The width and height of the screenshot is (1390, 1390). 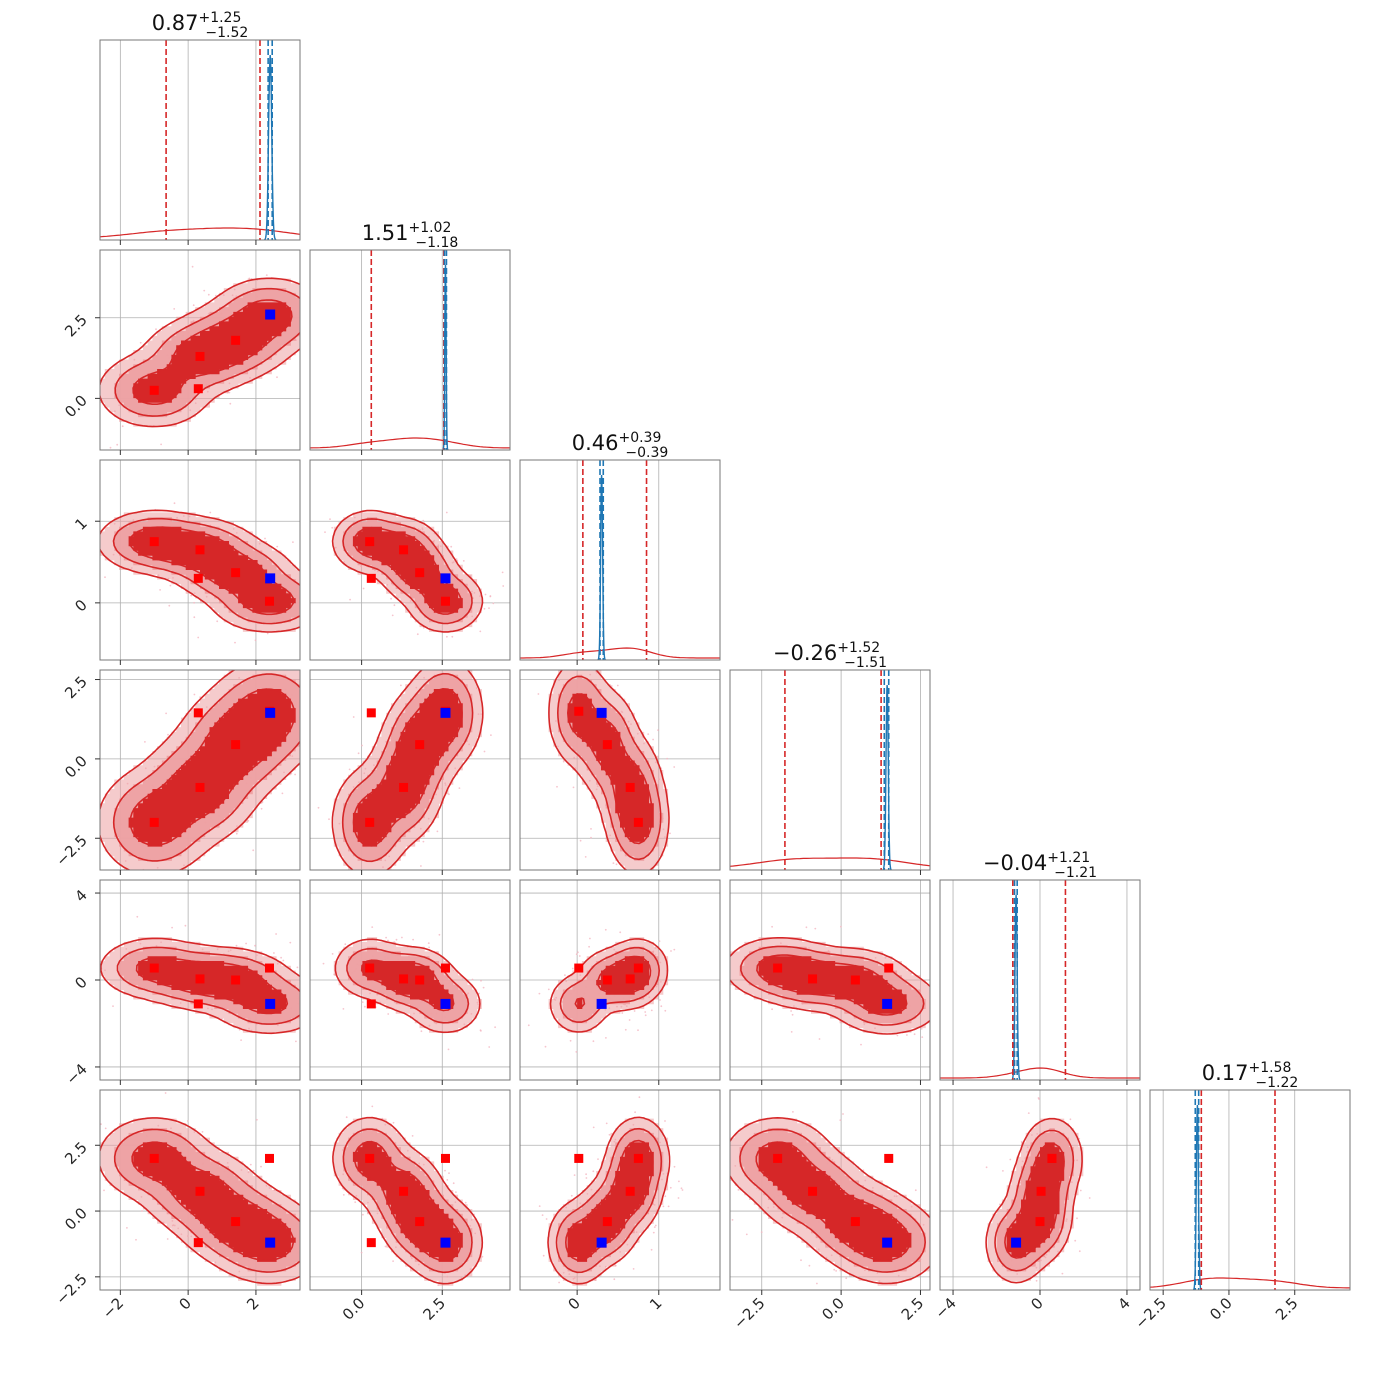 I want to click on title-median: −0.26, so click(x=805, y=653).